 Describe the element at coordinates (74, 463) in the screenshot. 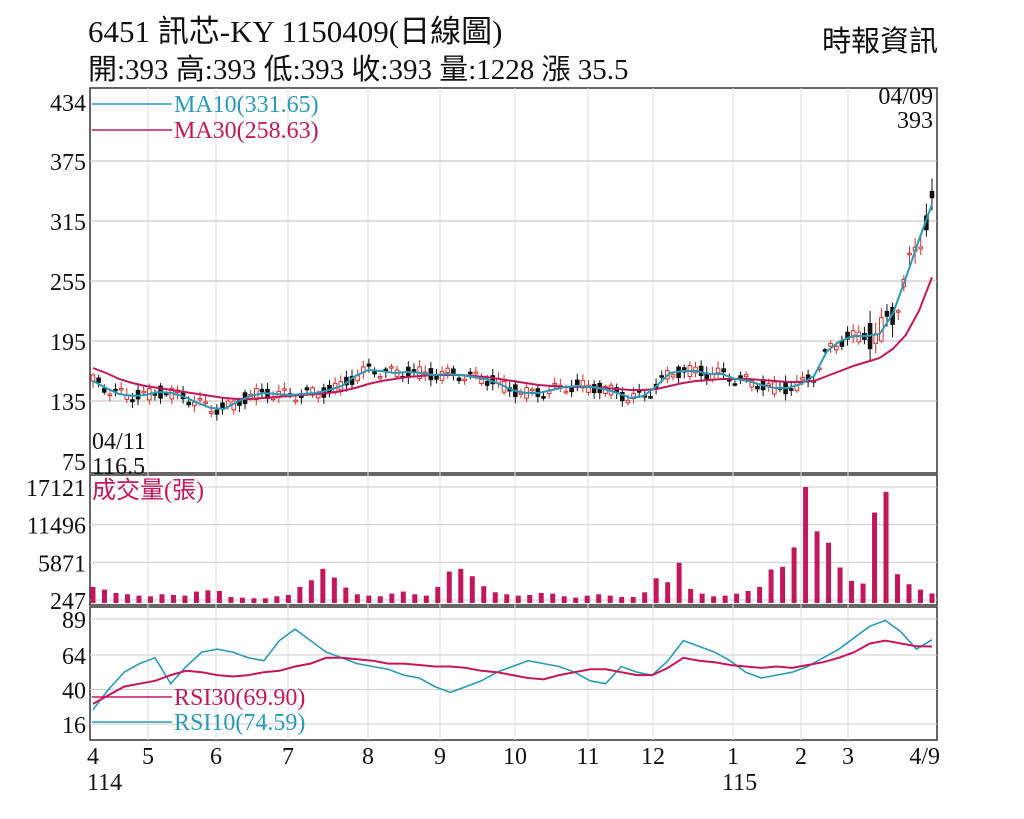

I see `price-tick-label: 75` at that location.